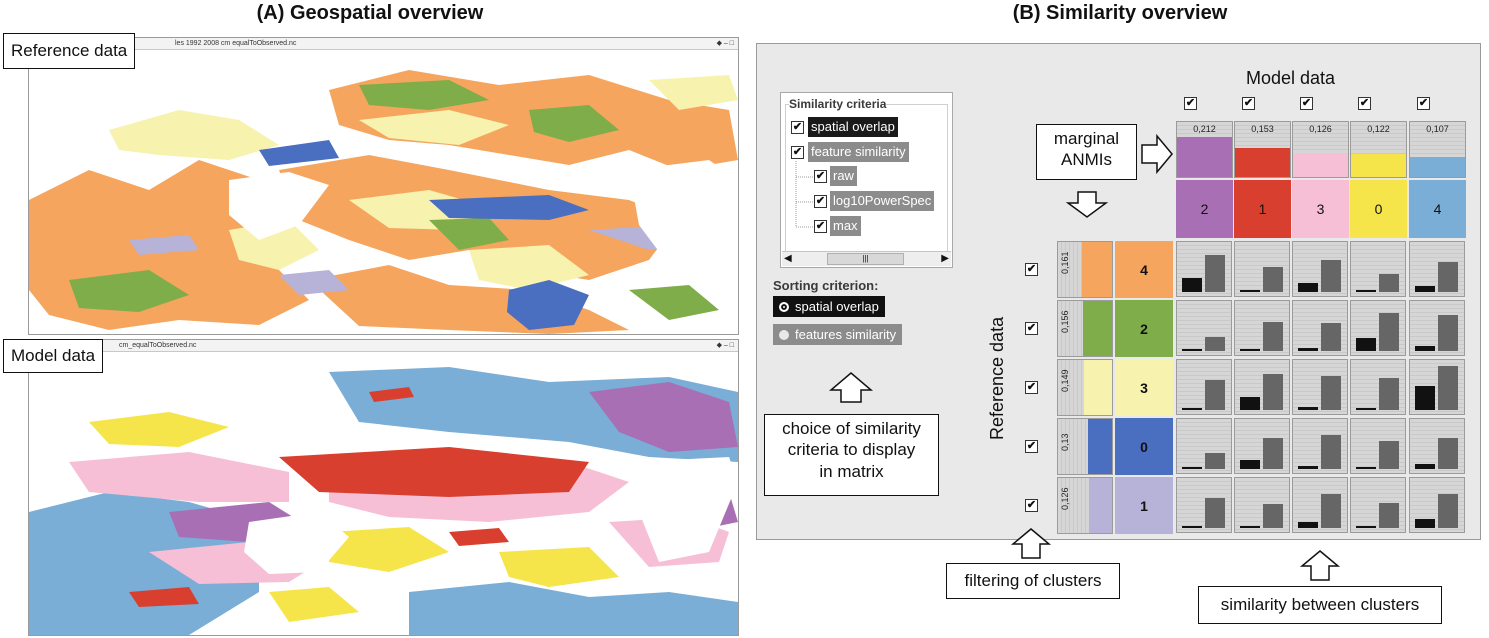 The width and height of the screenshot is (1489, 638). I want to click on model-cluster-header: 4, so click(1437, 209).